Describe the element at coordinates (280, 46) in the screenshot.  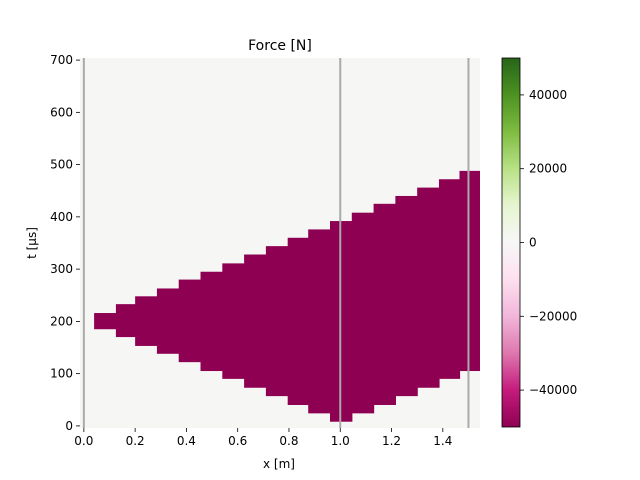
I see `chart-title: Force [N]` at that location.